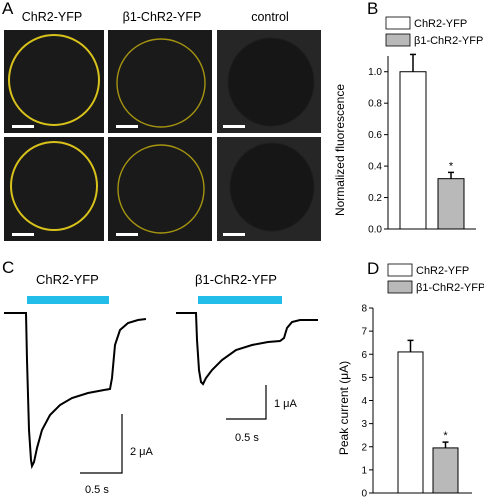 The image size is (484, 500). I want to click on y-tick-label: 4, so click(364, 401).